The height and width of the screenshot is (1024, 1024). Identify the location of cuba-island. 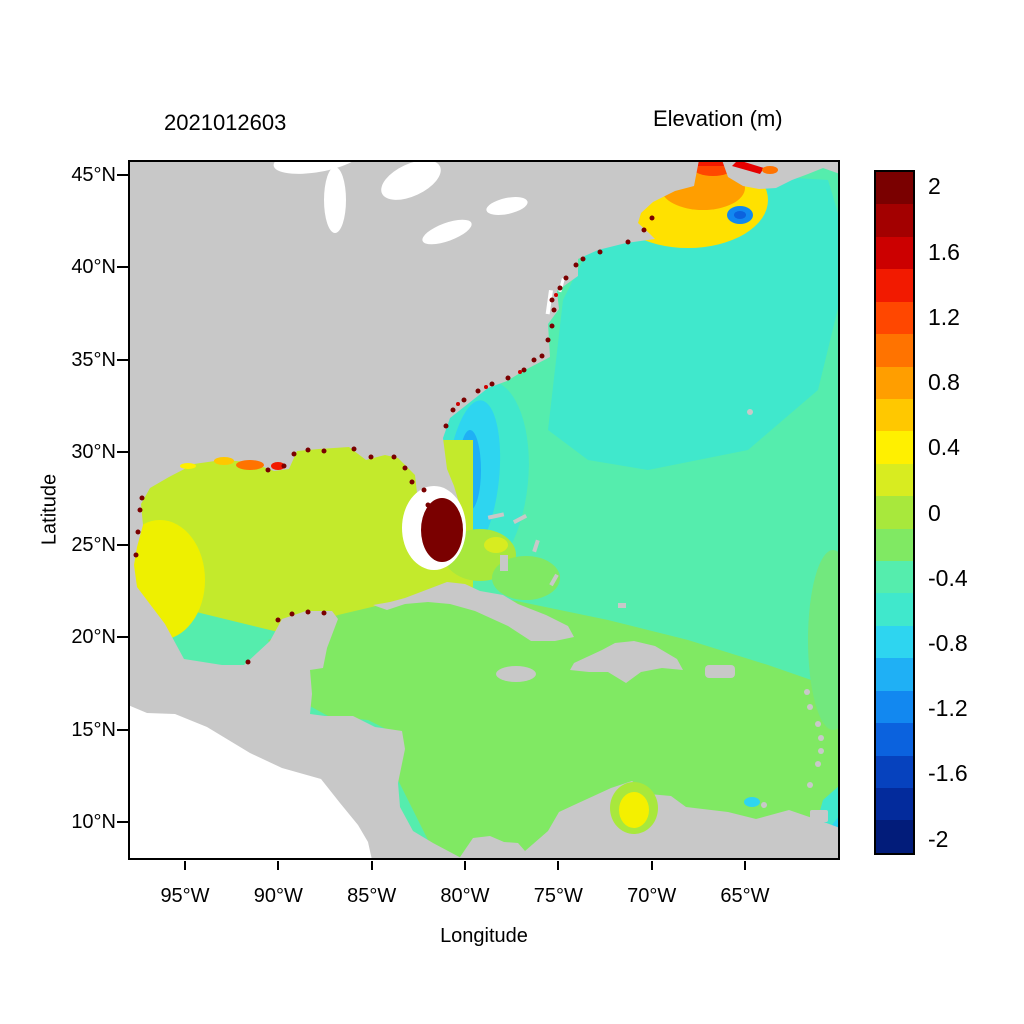
(473, 611).